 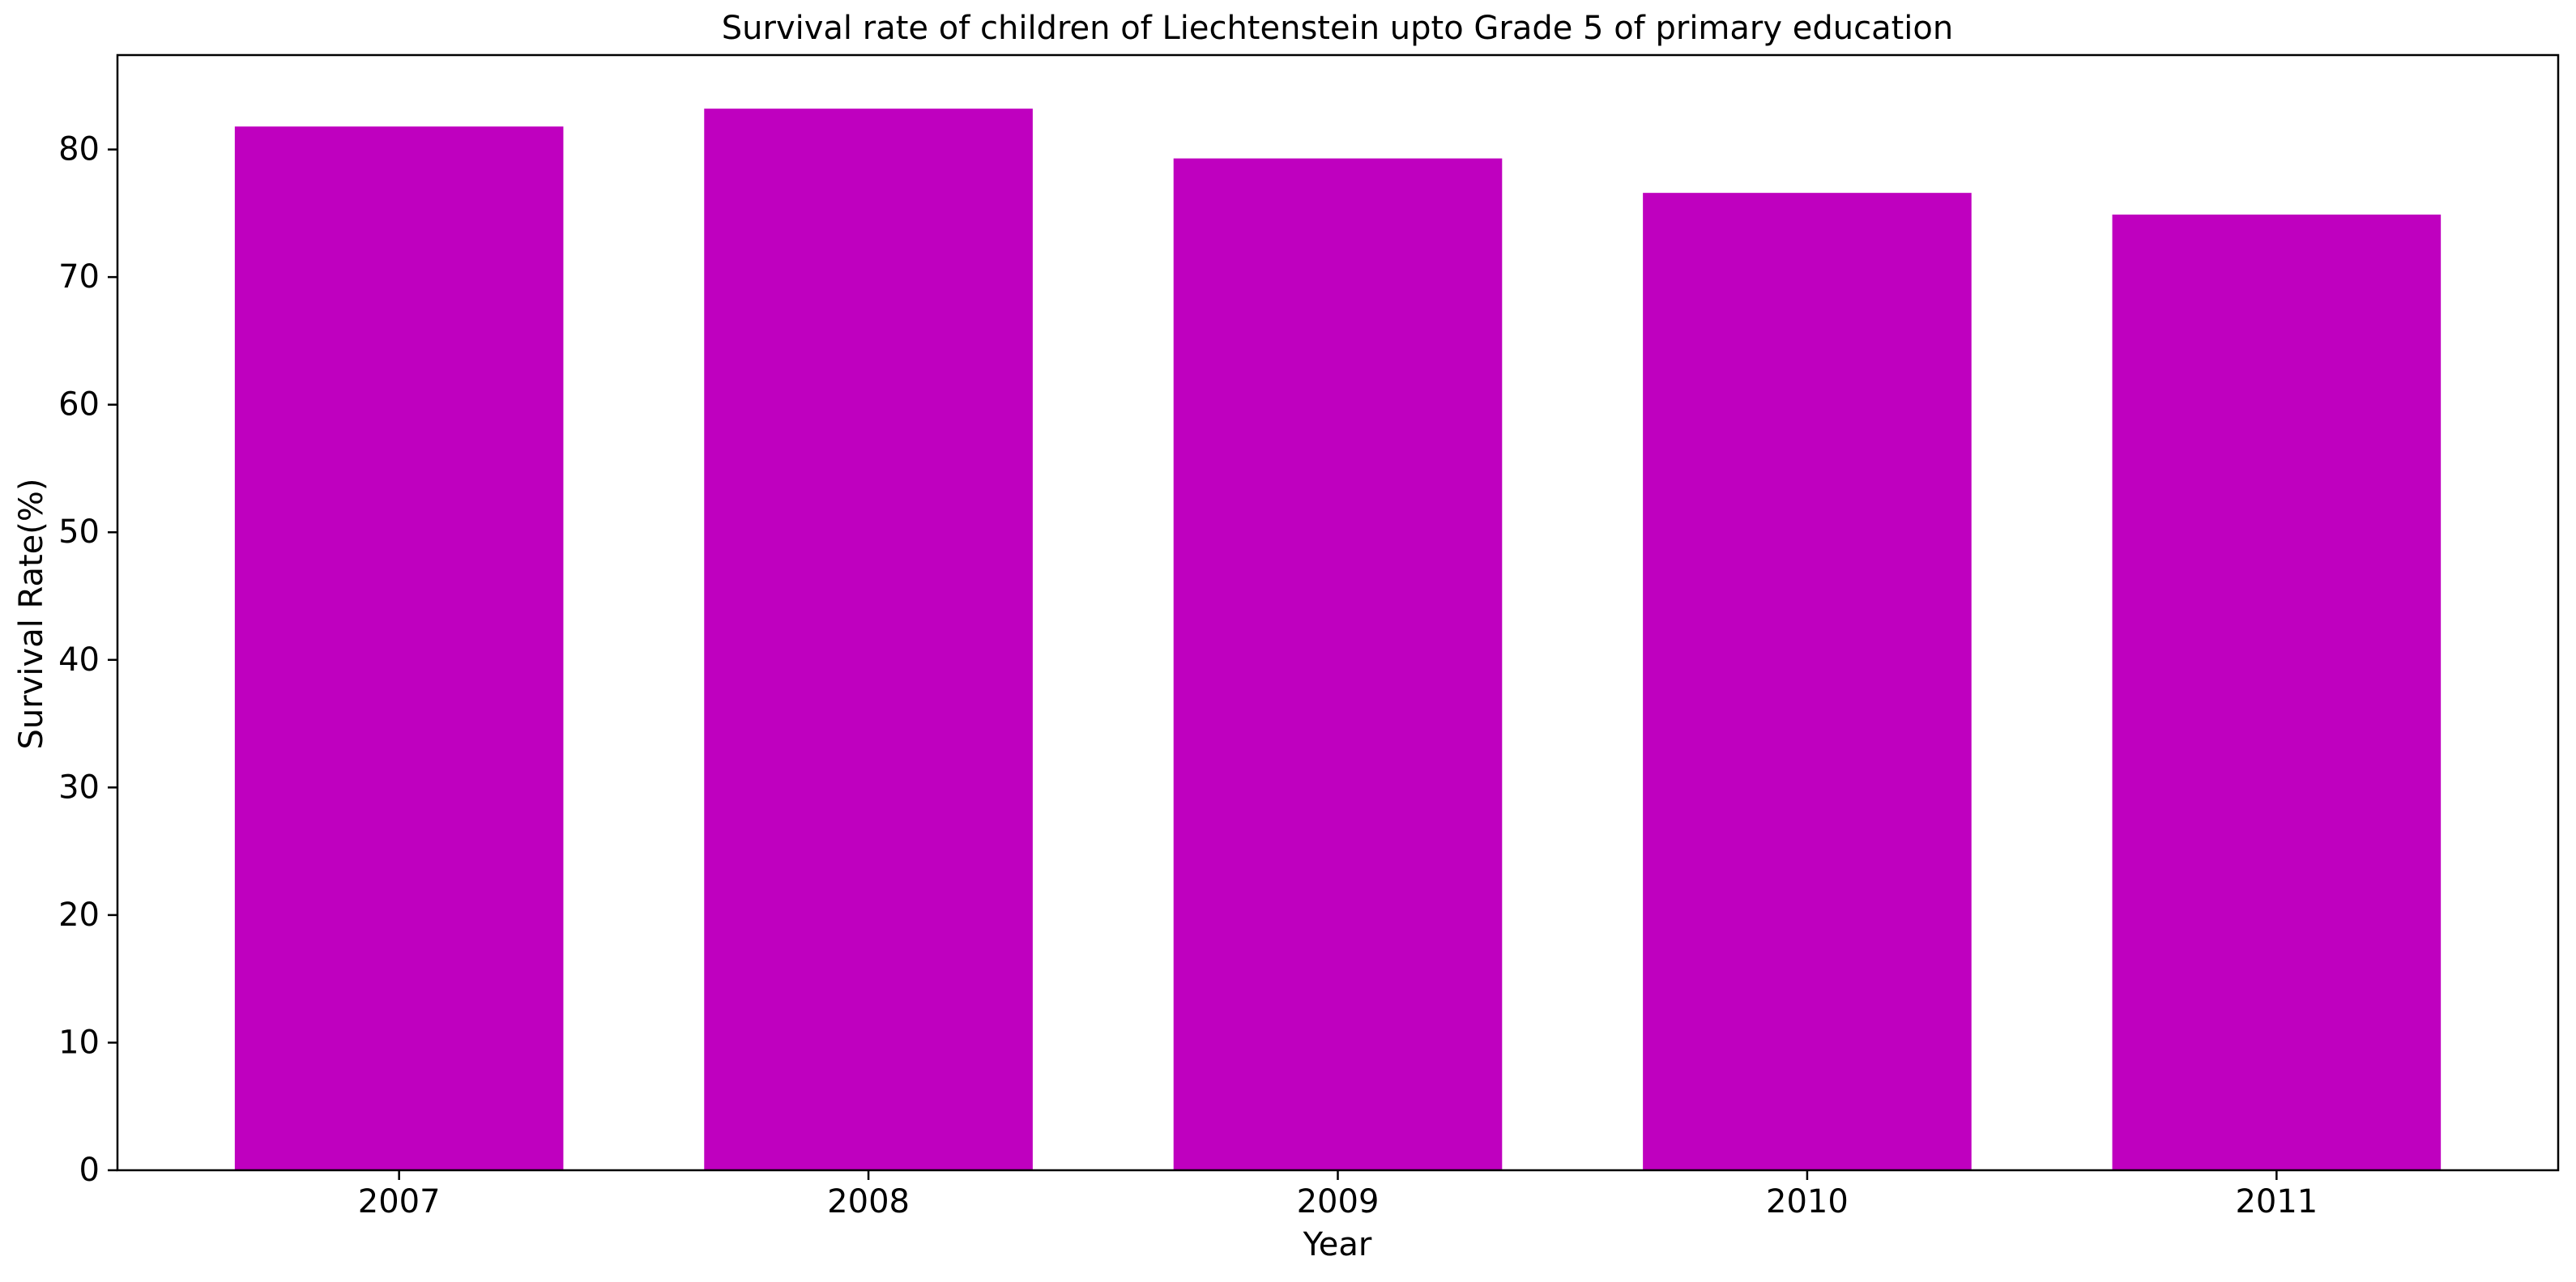 What do you see at coordinates (1338, 1244) in the screenshot?
I see `x-axis-label: Year` at bounding box center [1338, 1244].